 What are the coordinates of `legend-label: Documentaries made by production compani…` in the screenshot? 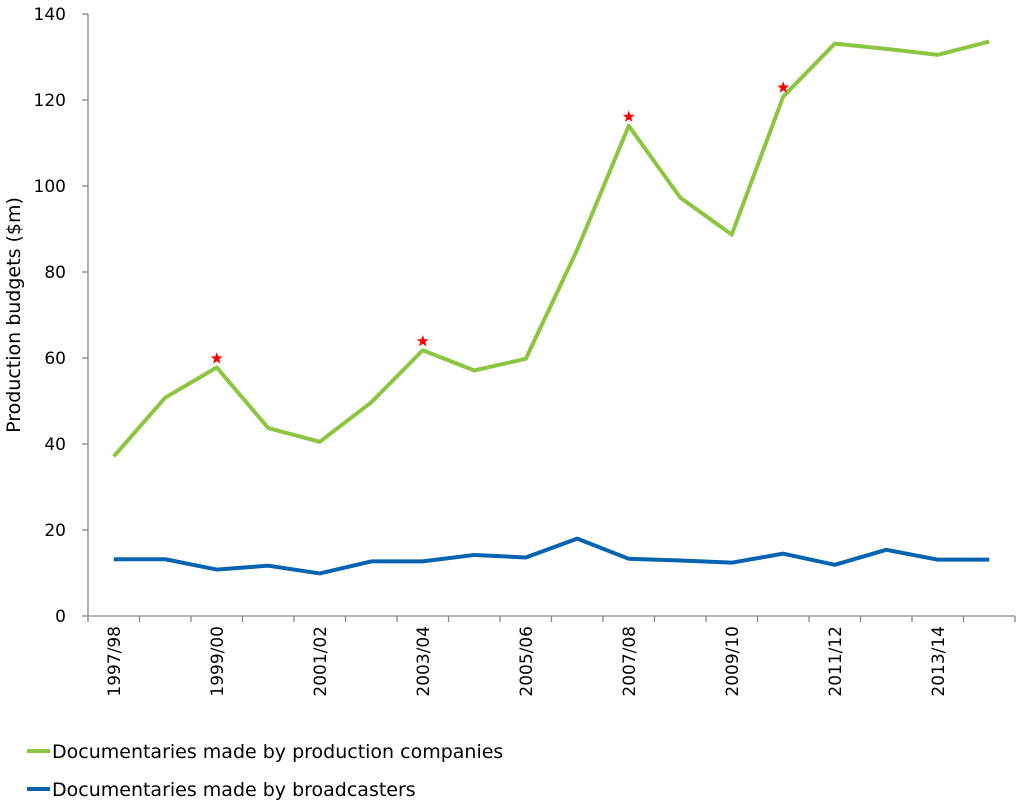 It's located at (277, 752).